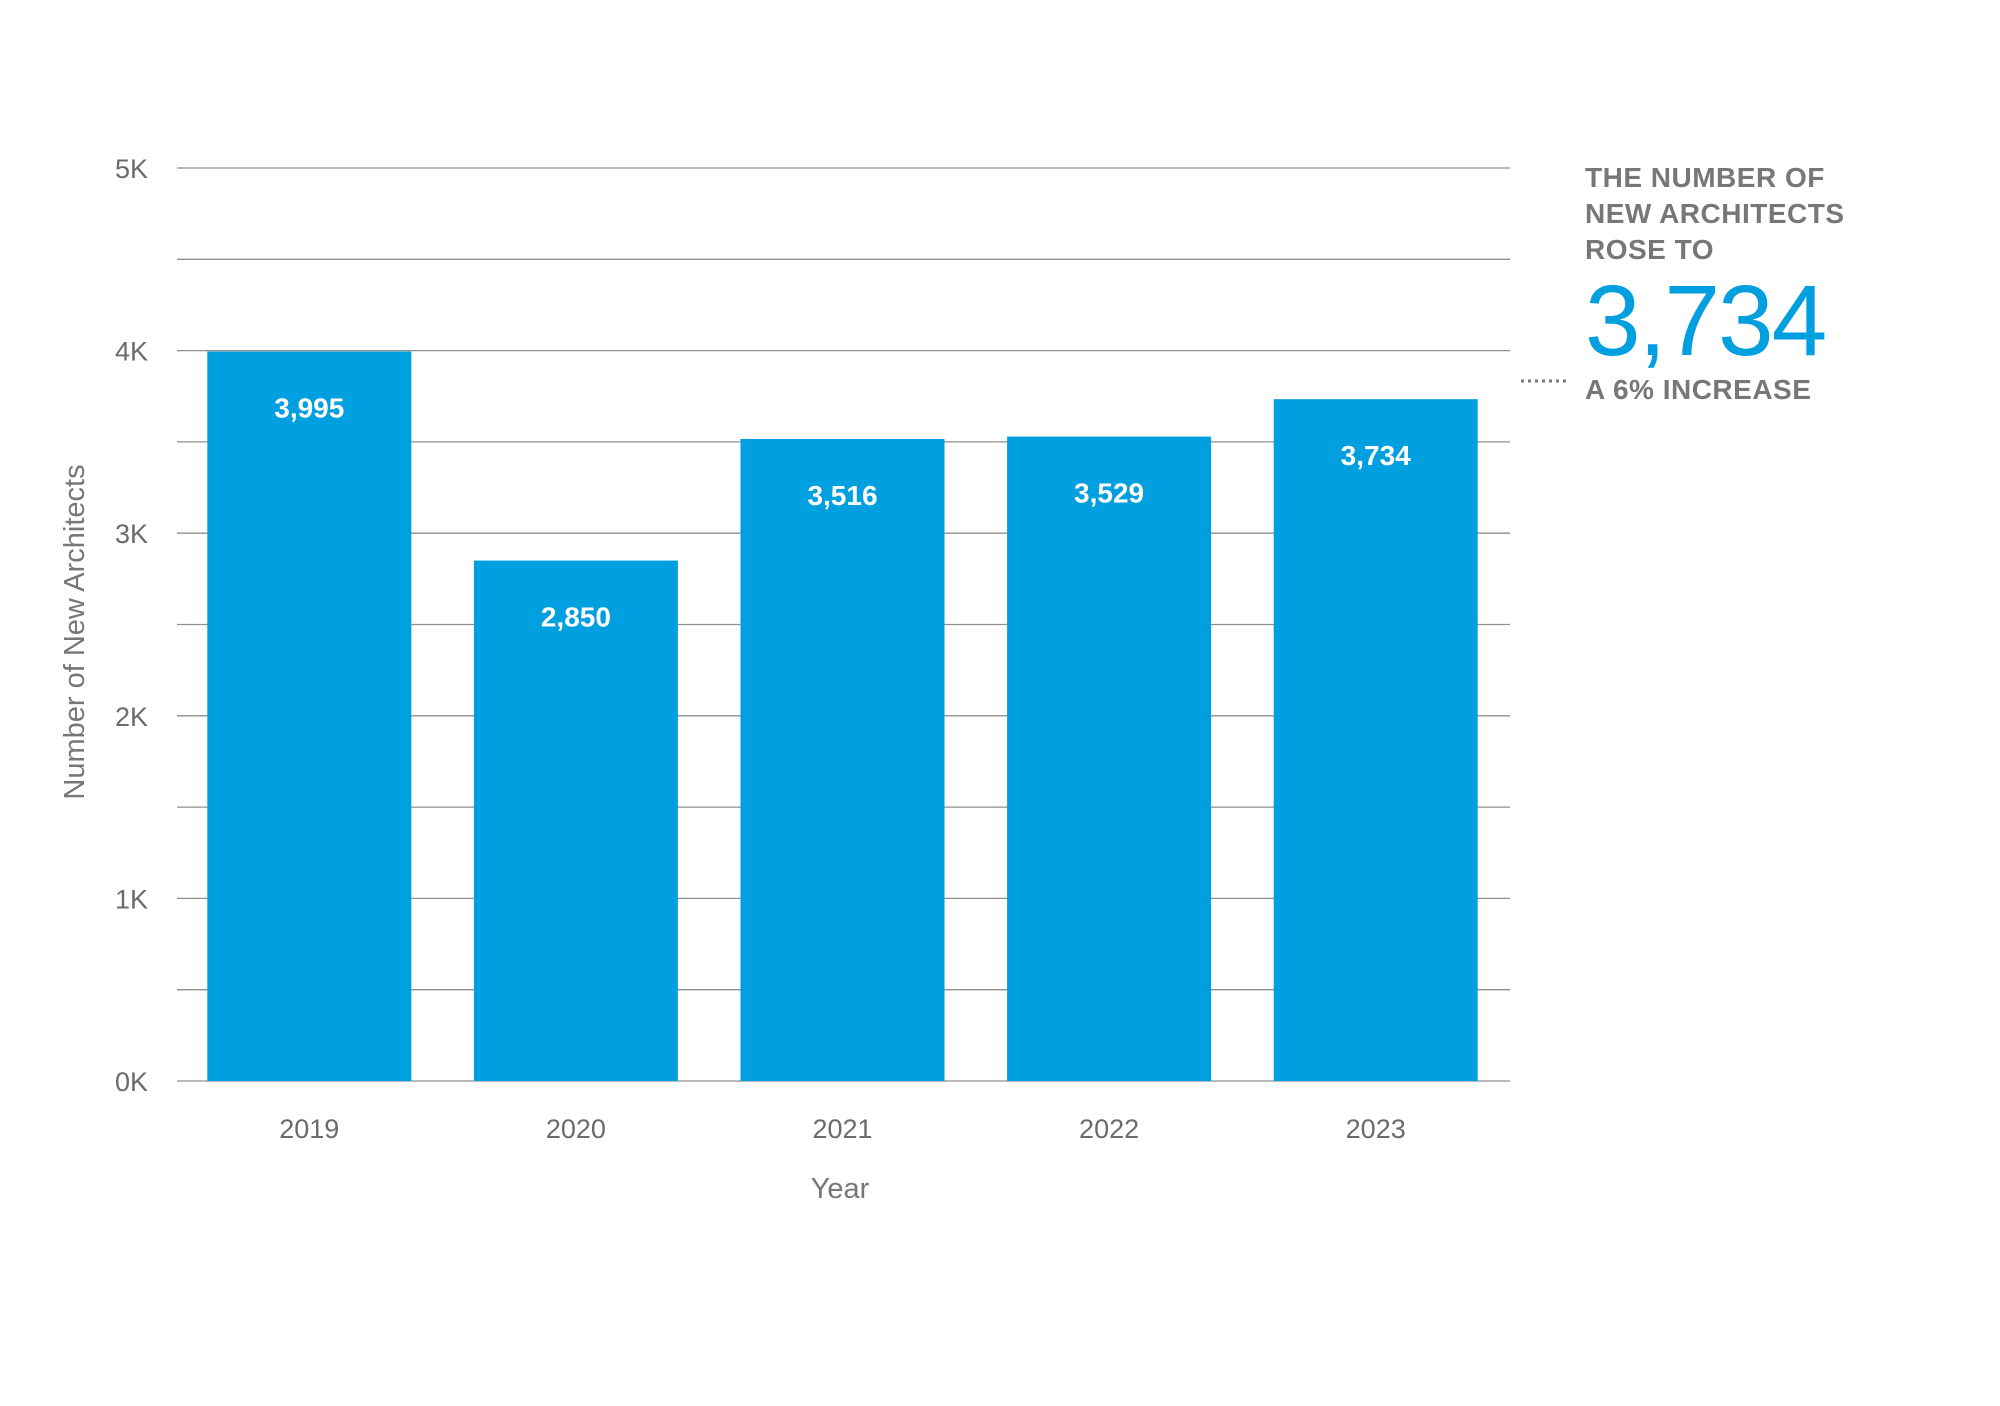 This screenshot has height=1406, width=2000. I want to click on callout-value: 3,734, so click(1706, 321).